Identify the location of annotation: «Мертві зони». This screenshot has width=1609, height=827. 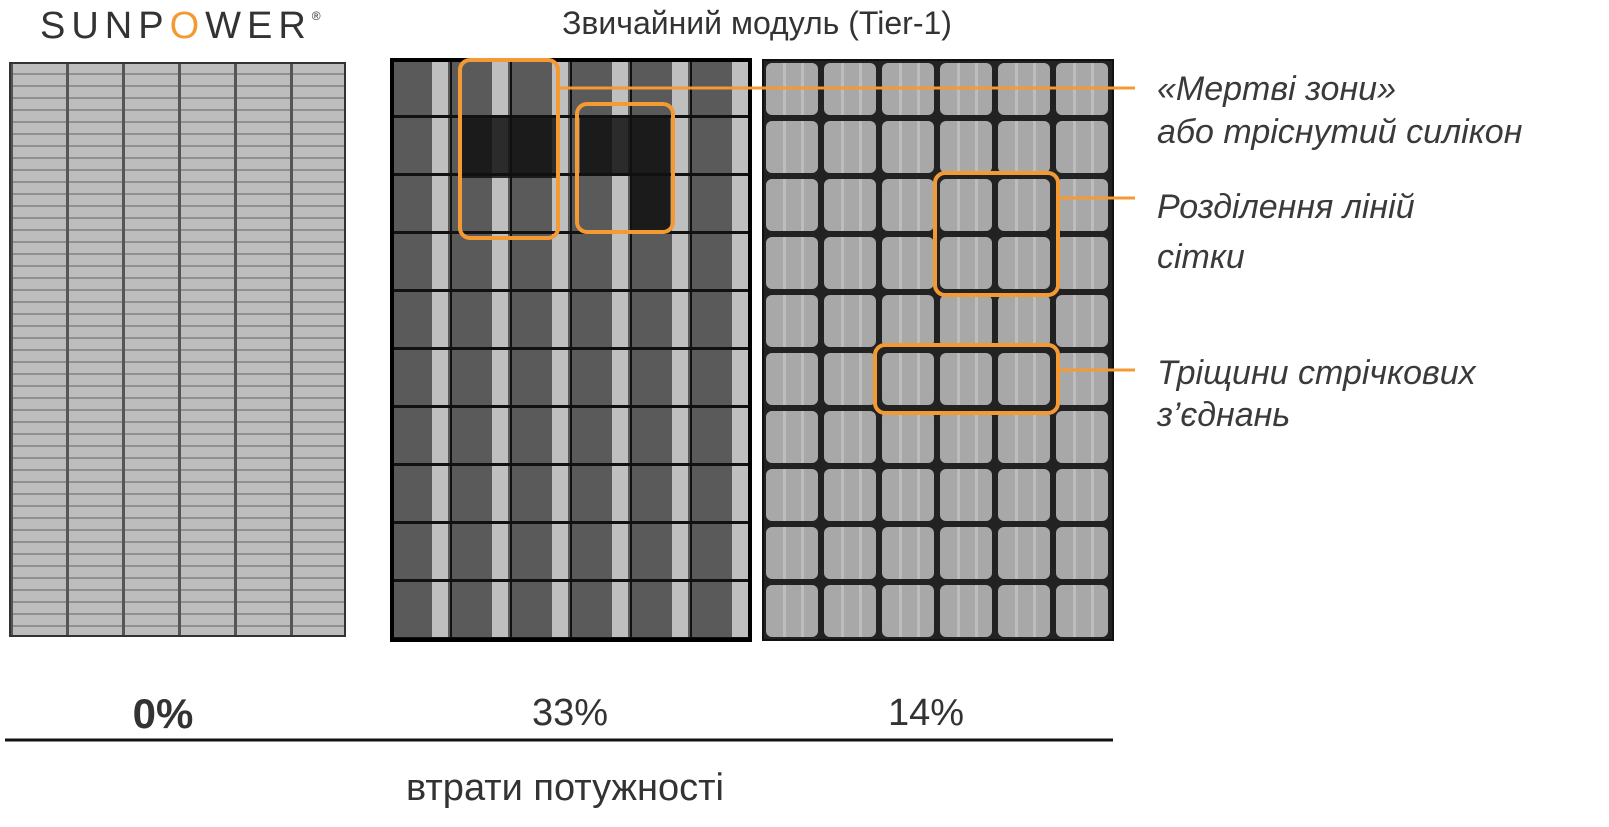
(1276, 89).